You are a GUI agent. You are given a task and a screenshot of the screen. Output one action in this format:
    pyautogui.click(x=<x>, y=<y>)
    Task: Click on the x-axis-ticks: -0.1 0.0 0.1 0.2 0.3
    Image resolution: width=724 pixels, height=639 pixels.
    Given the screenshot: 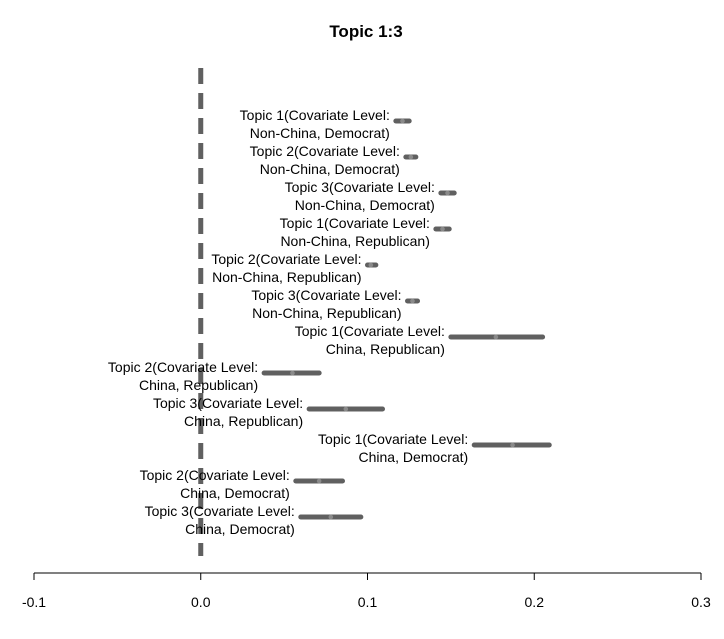 What is the action you would take?
    pyautogui.click(x=366, y=591)
    